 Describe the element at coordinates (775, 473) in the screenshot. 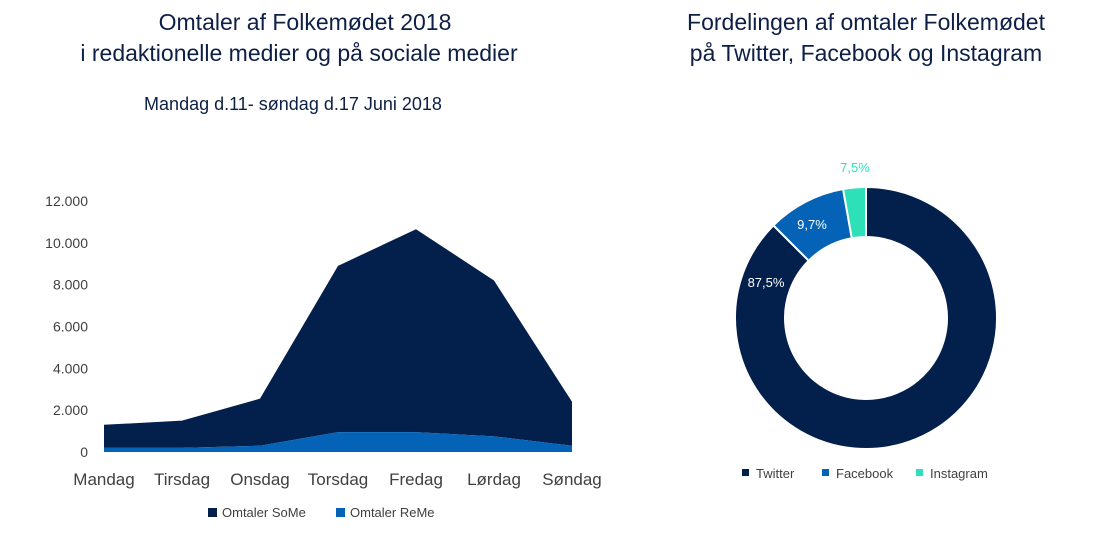

I see `legend-label-twitter: Twitter` at that location.